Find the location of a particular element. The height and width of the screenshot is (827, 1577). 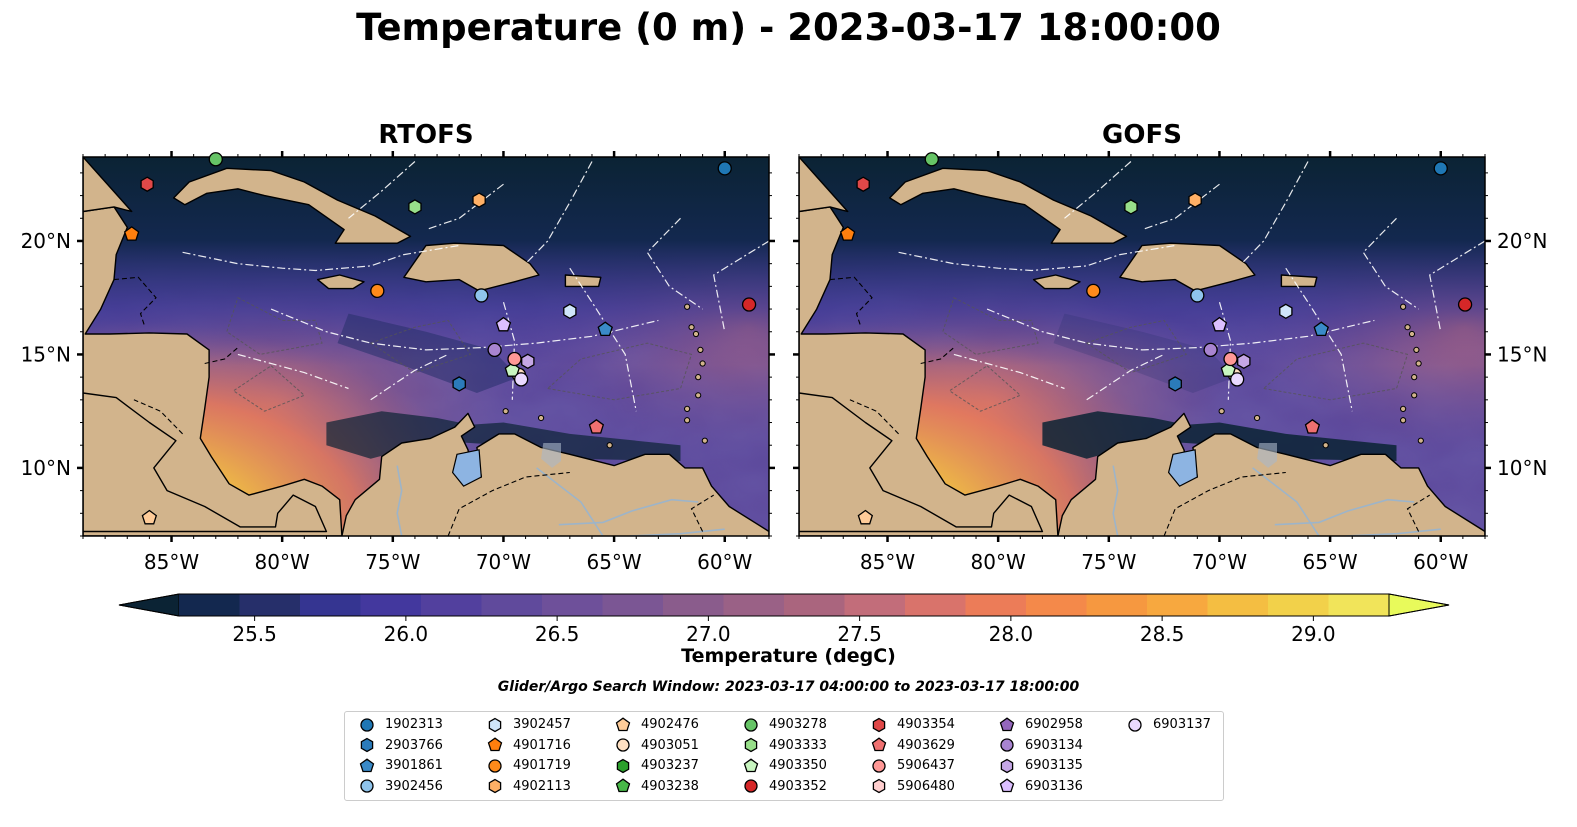

legend-item-4903629: 4903629 is located at coordinates (913, 746).